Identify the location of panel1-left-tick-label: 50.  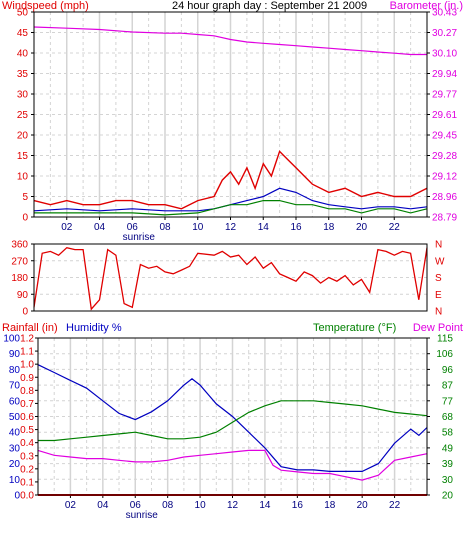
(23, 13).